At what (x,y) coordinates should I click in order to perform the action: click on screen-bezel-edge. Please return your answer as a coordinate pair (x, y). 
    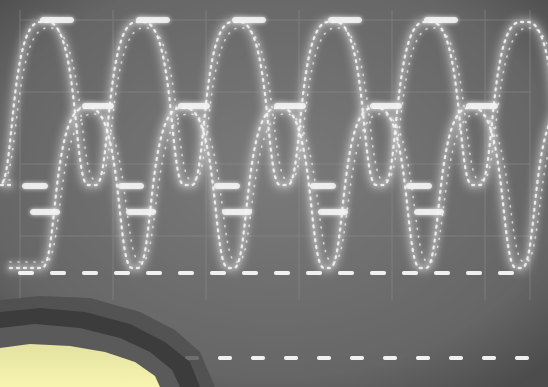
    Looking at the image, I should click on (107, 341).